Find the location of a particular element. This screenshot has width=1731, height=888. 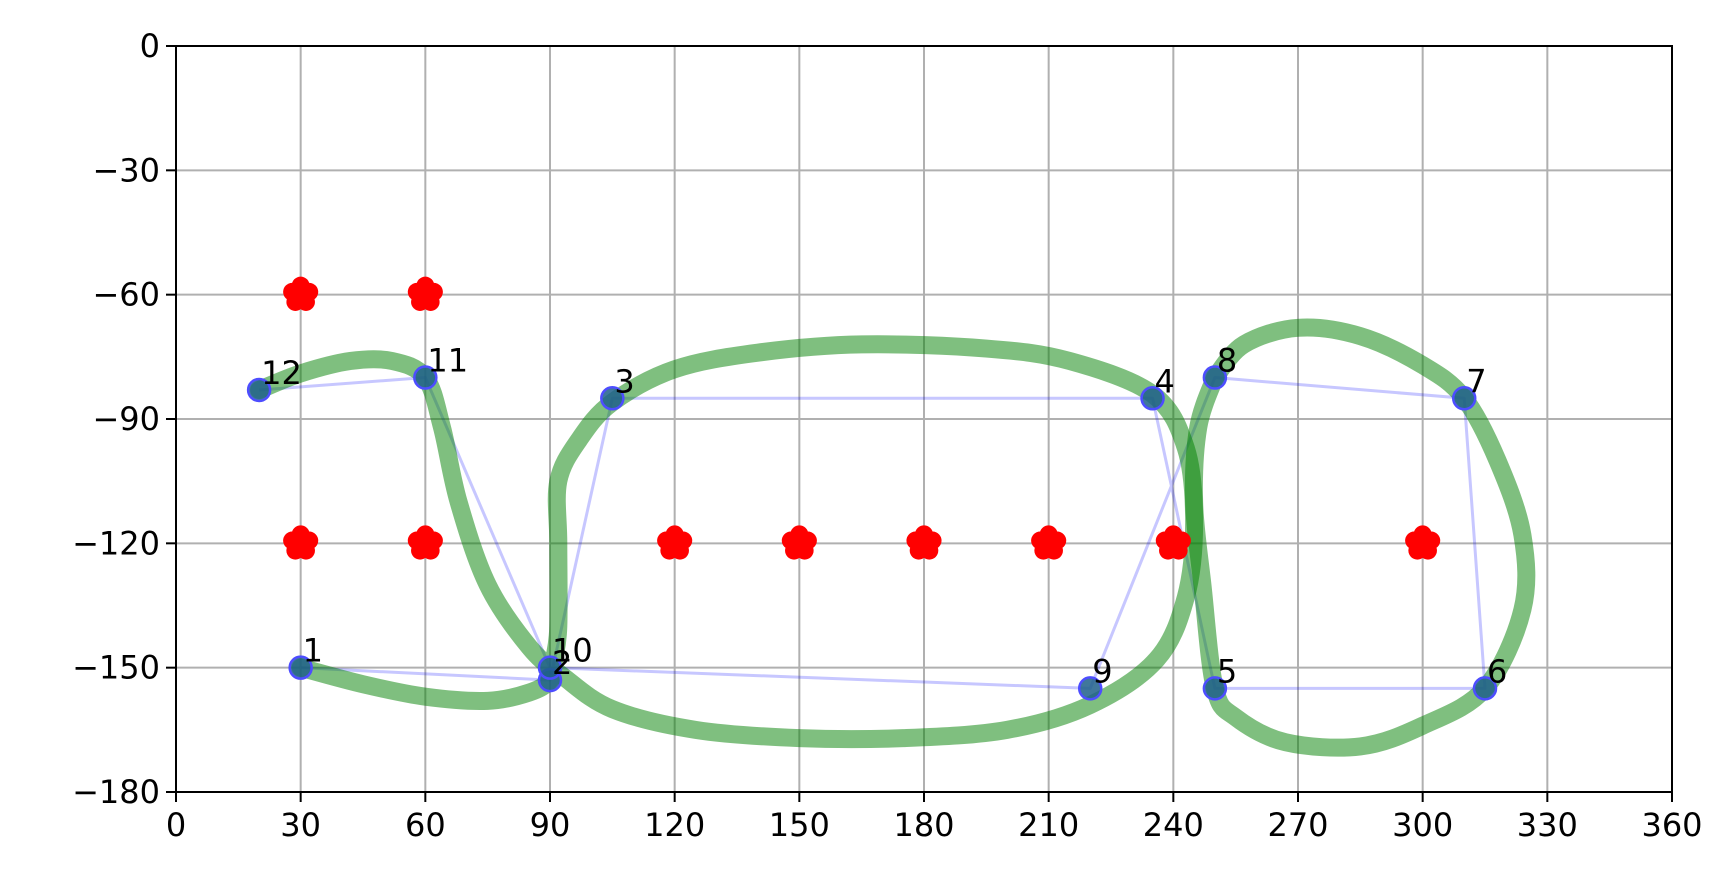

x-tick-label: 270 is located at coordinates (1297, 825).